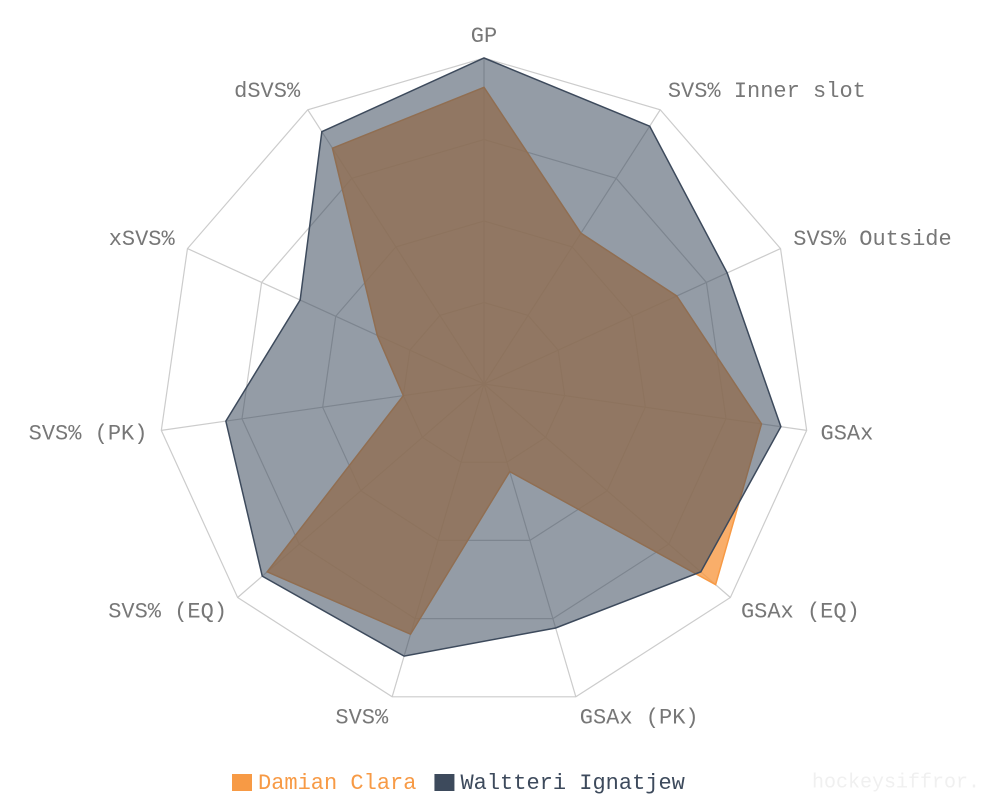 The height and width of the screenshot is (806, 986). I want to click on legend-label: Waltteri Ignatjew, so click(572, 783).